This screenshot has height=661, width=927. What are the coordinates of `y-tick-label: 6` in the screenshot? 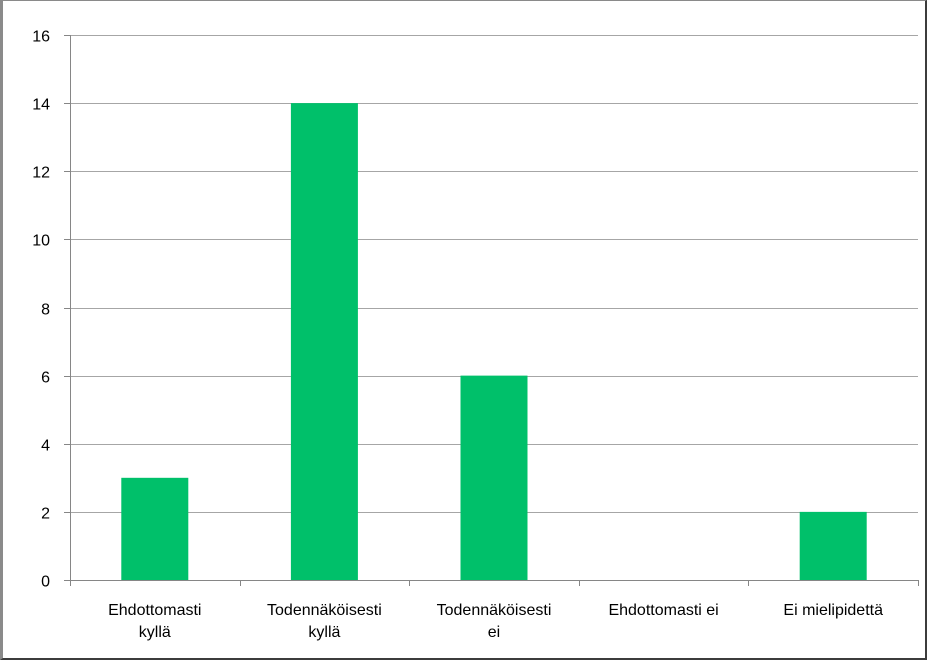 It's located at (45, 378).